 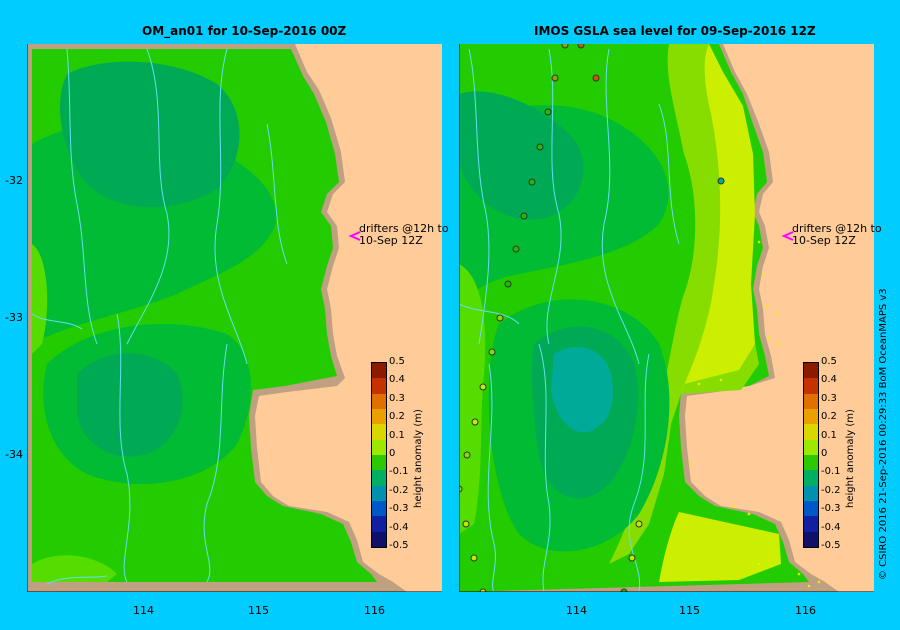 What do you see at coordinates (14, 454) in the screenshot?
I see `y-tick-label: -34` at bounding box center [14, 454].